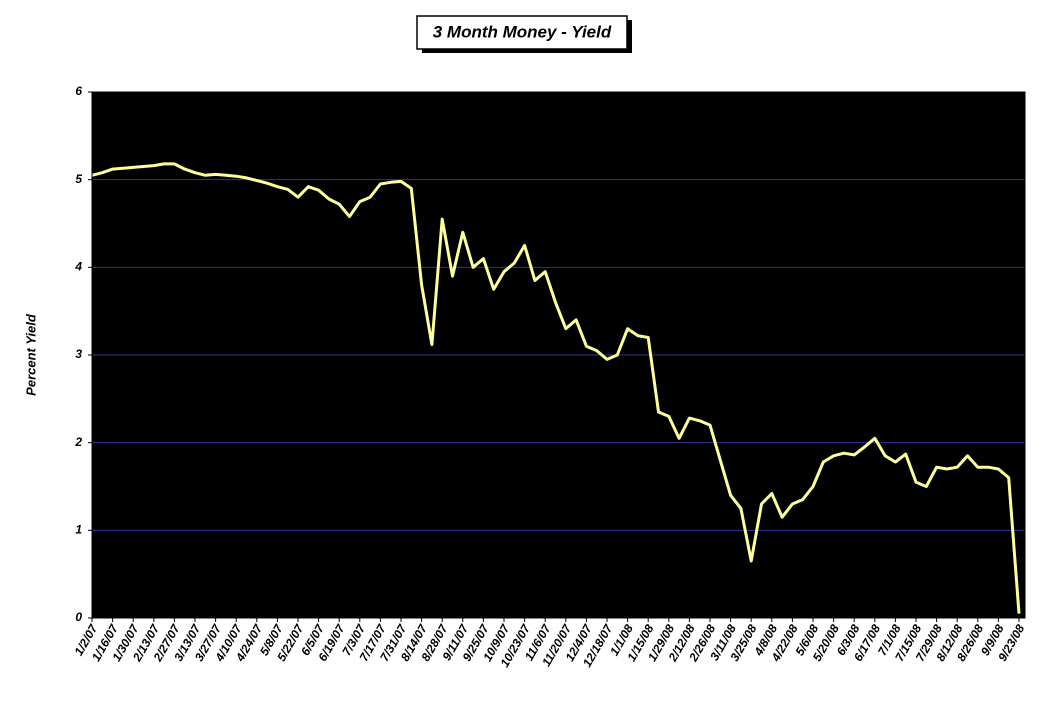 The height and width of the screenshot is (718, 1042). I want to click on y-tick-label: 4, so click(78, 267).